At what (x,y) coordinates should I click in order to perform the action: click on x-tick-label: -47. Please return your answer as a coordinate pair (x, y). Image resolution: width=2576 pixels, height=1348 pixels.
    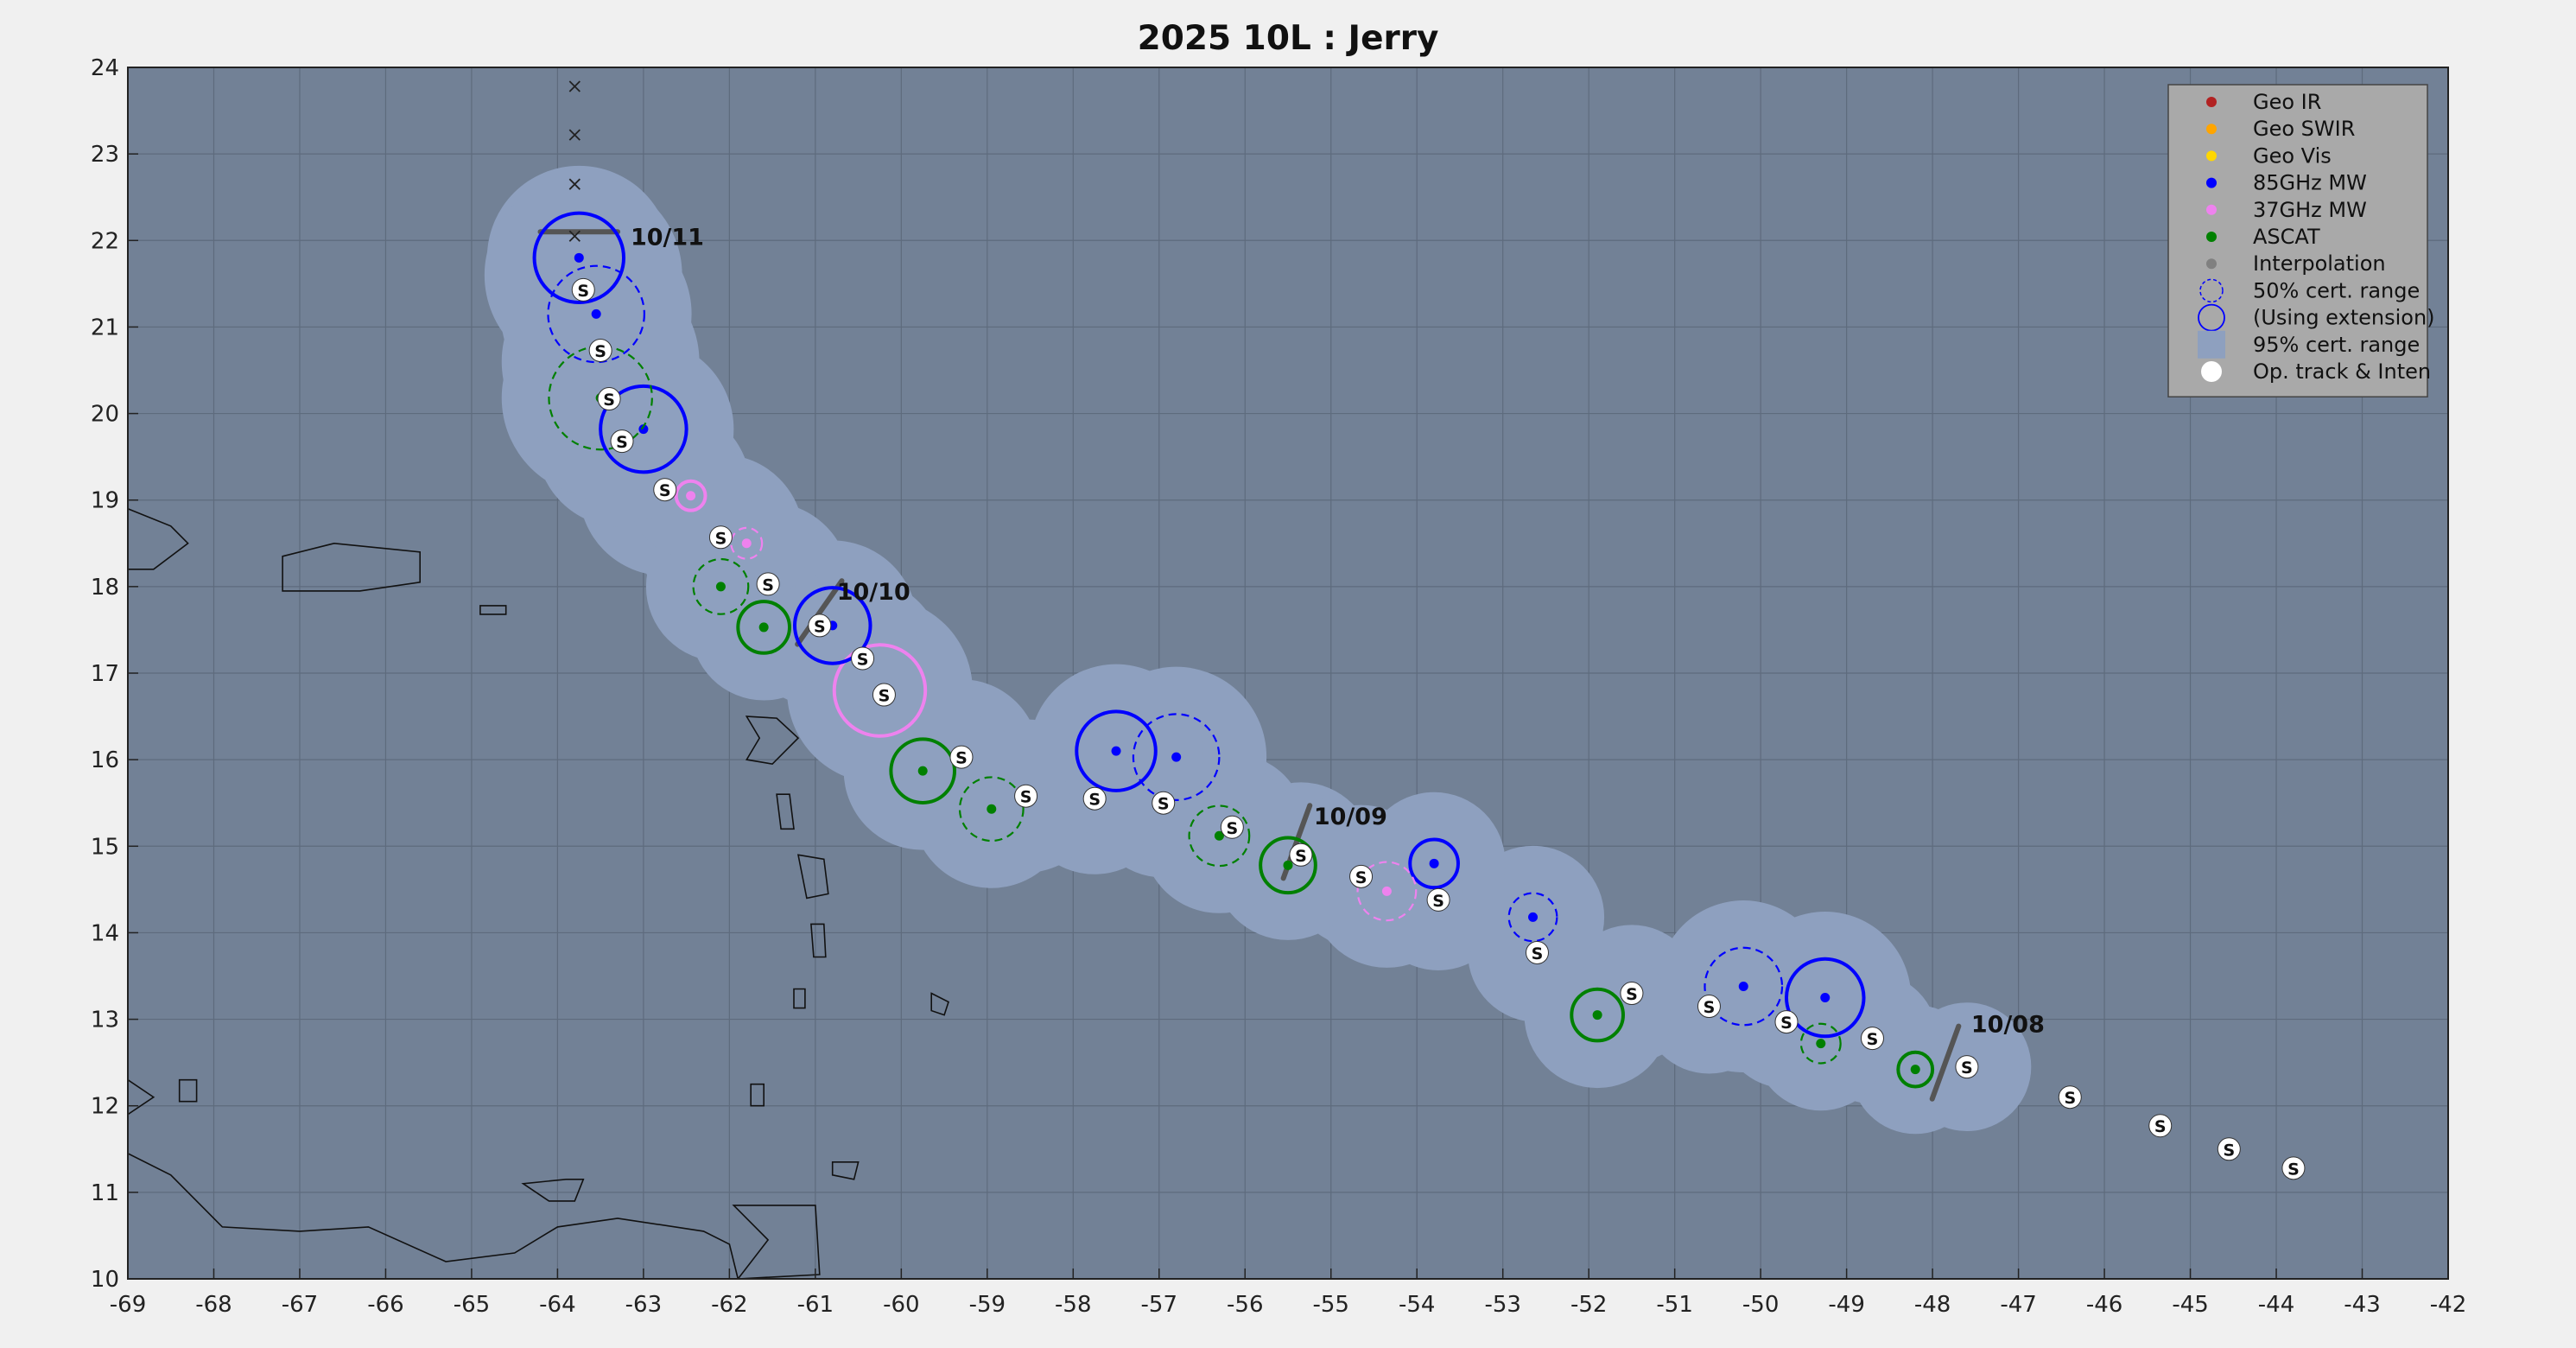
    Looking at the image, I should click on (2018, 1305).